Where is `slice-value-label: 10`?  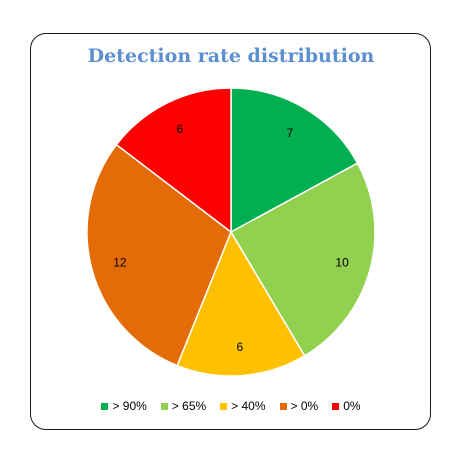
slice-value-label: 10 is located at coordinates (342, 263).